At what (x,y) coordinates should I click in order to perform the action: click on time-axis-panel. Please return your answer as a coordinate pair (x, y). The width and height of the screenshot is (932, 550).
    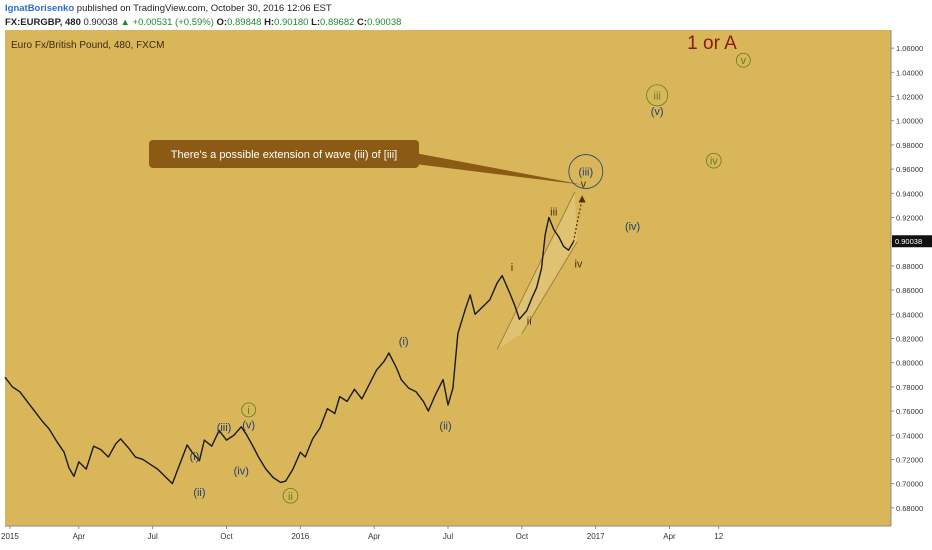
    Looking at the image, I should click on (466, 538).